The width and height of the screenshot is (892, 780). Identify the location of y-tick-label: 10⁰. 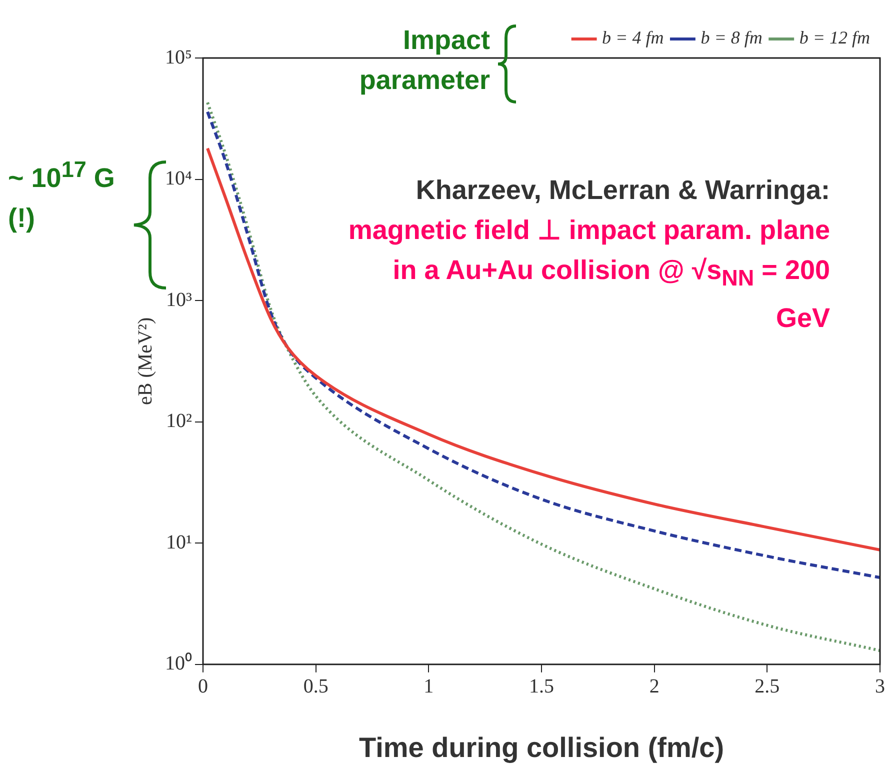
(178, 663).